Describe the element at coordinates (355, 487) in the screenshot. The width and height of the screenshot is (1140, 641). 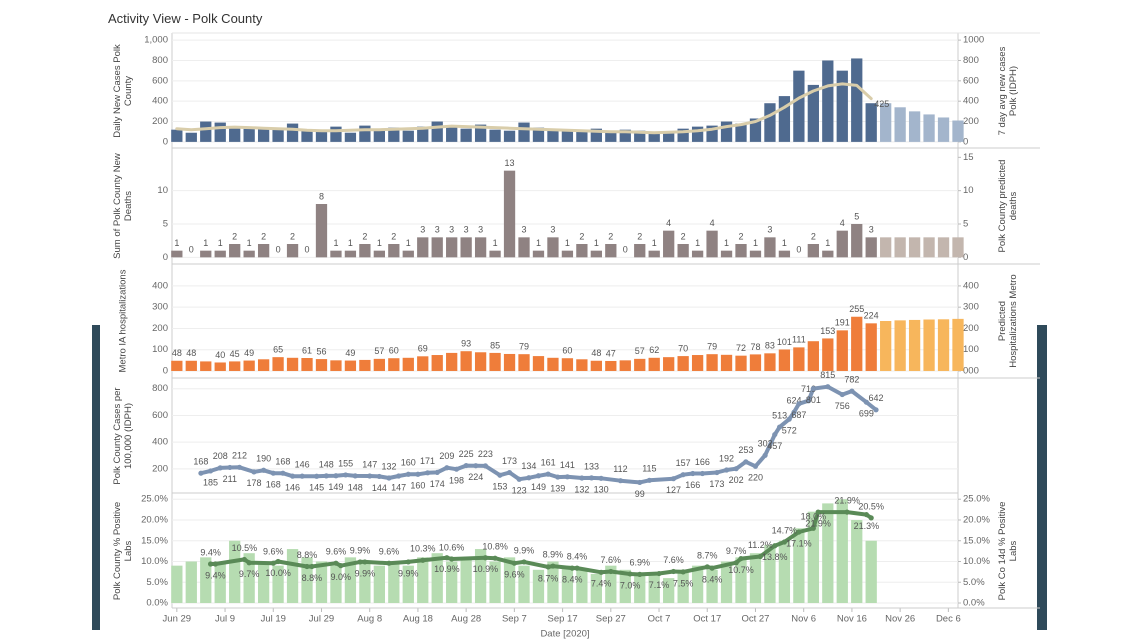
I see `data-label: 148` at that location.